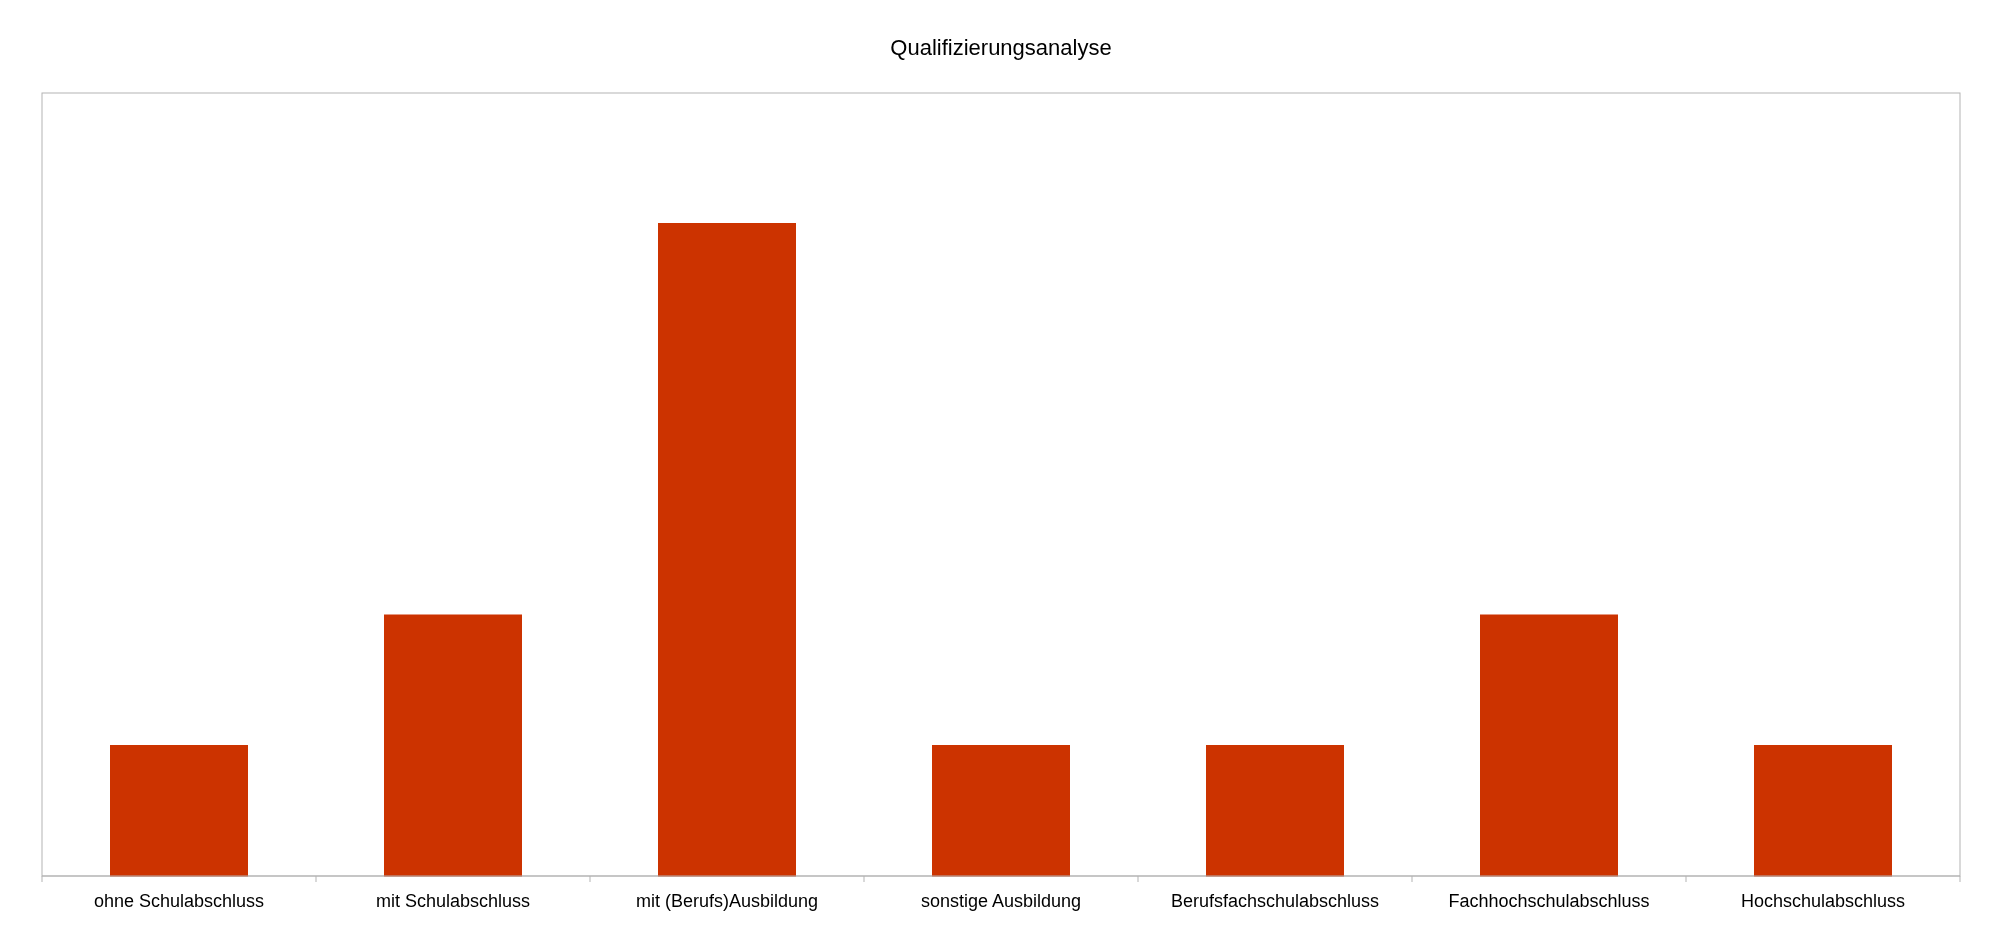 Image resolution: width=2000 pixels, height=934 pixels. I want to click on x-tick-label: mit Schulabschluss, so click(453, 901).